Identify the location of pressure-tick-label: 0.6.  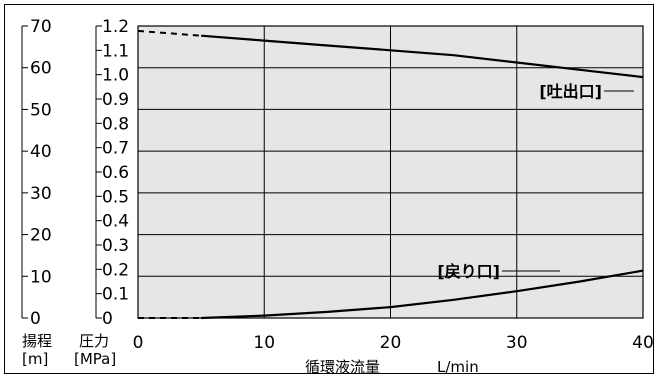
(115, 173).